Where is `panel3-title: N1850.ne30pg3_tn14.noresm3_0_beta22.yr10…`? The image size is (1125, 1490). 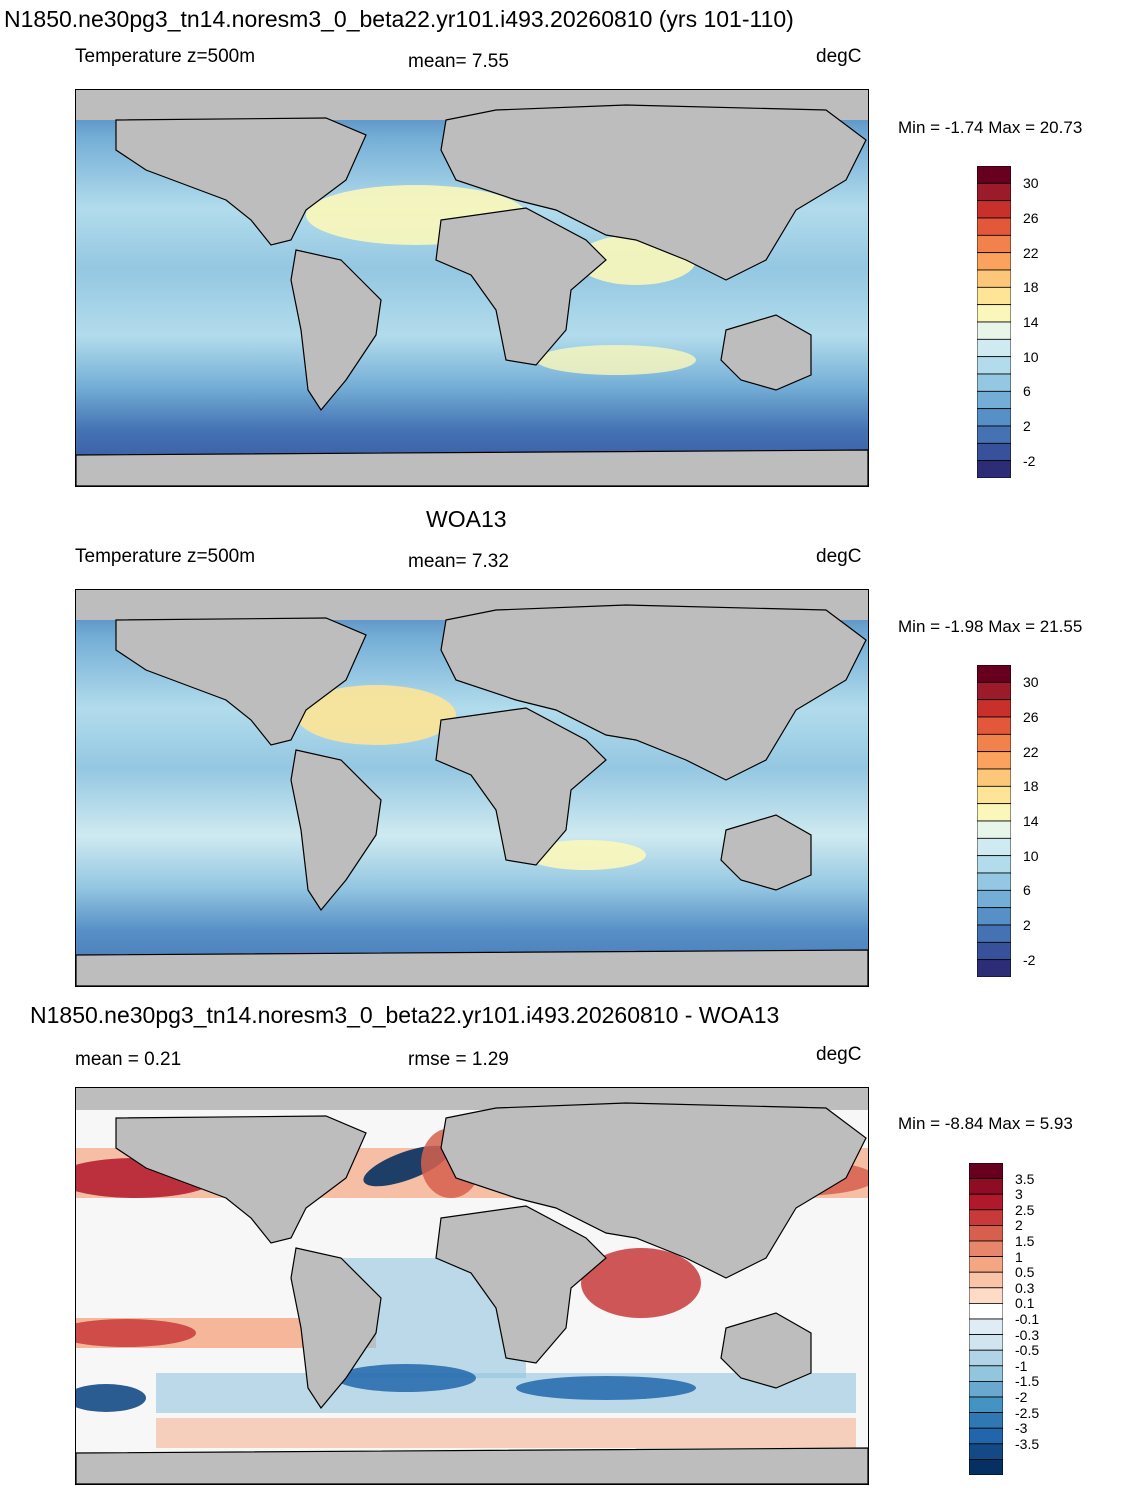
panel3-title: N1850.ne30pg3_tn14.noresm3_0_beta22.yr10… is located at coordinates (405, 1015).